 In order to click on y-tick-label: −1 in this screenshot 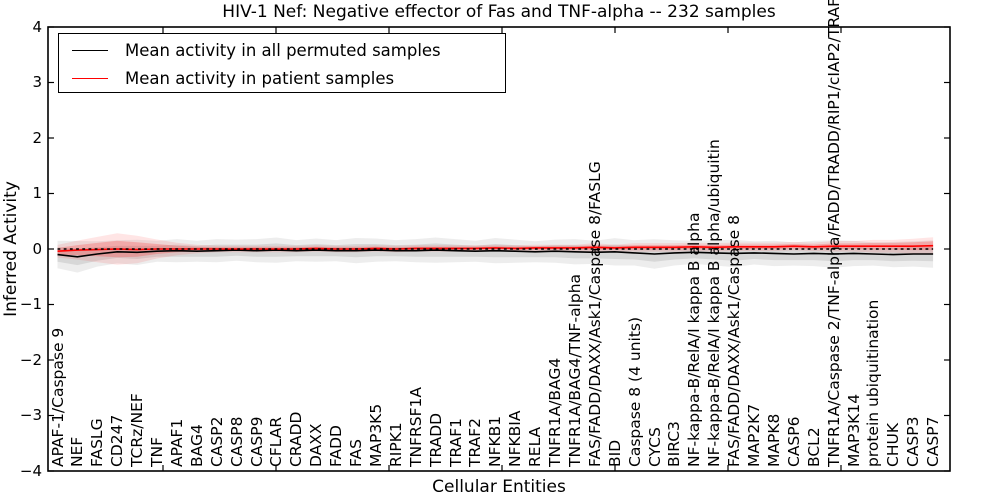, I will do `click(30, 304)`.